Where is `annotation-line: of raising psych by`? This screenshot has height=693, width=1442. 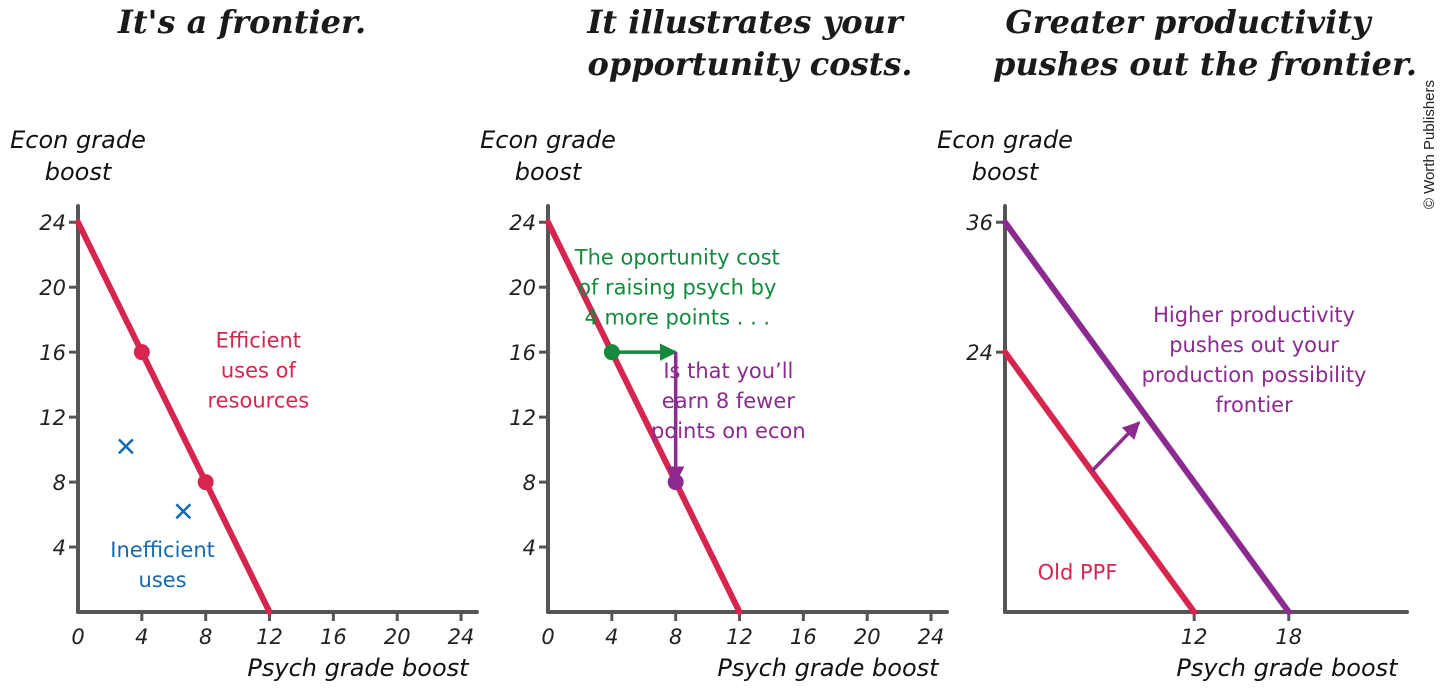 annotation-line: of raising psych by is located at coordinates (677, 287).